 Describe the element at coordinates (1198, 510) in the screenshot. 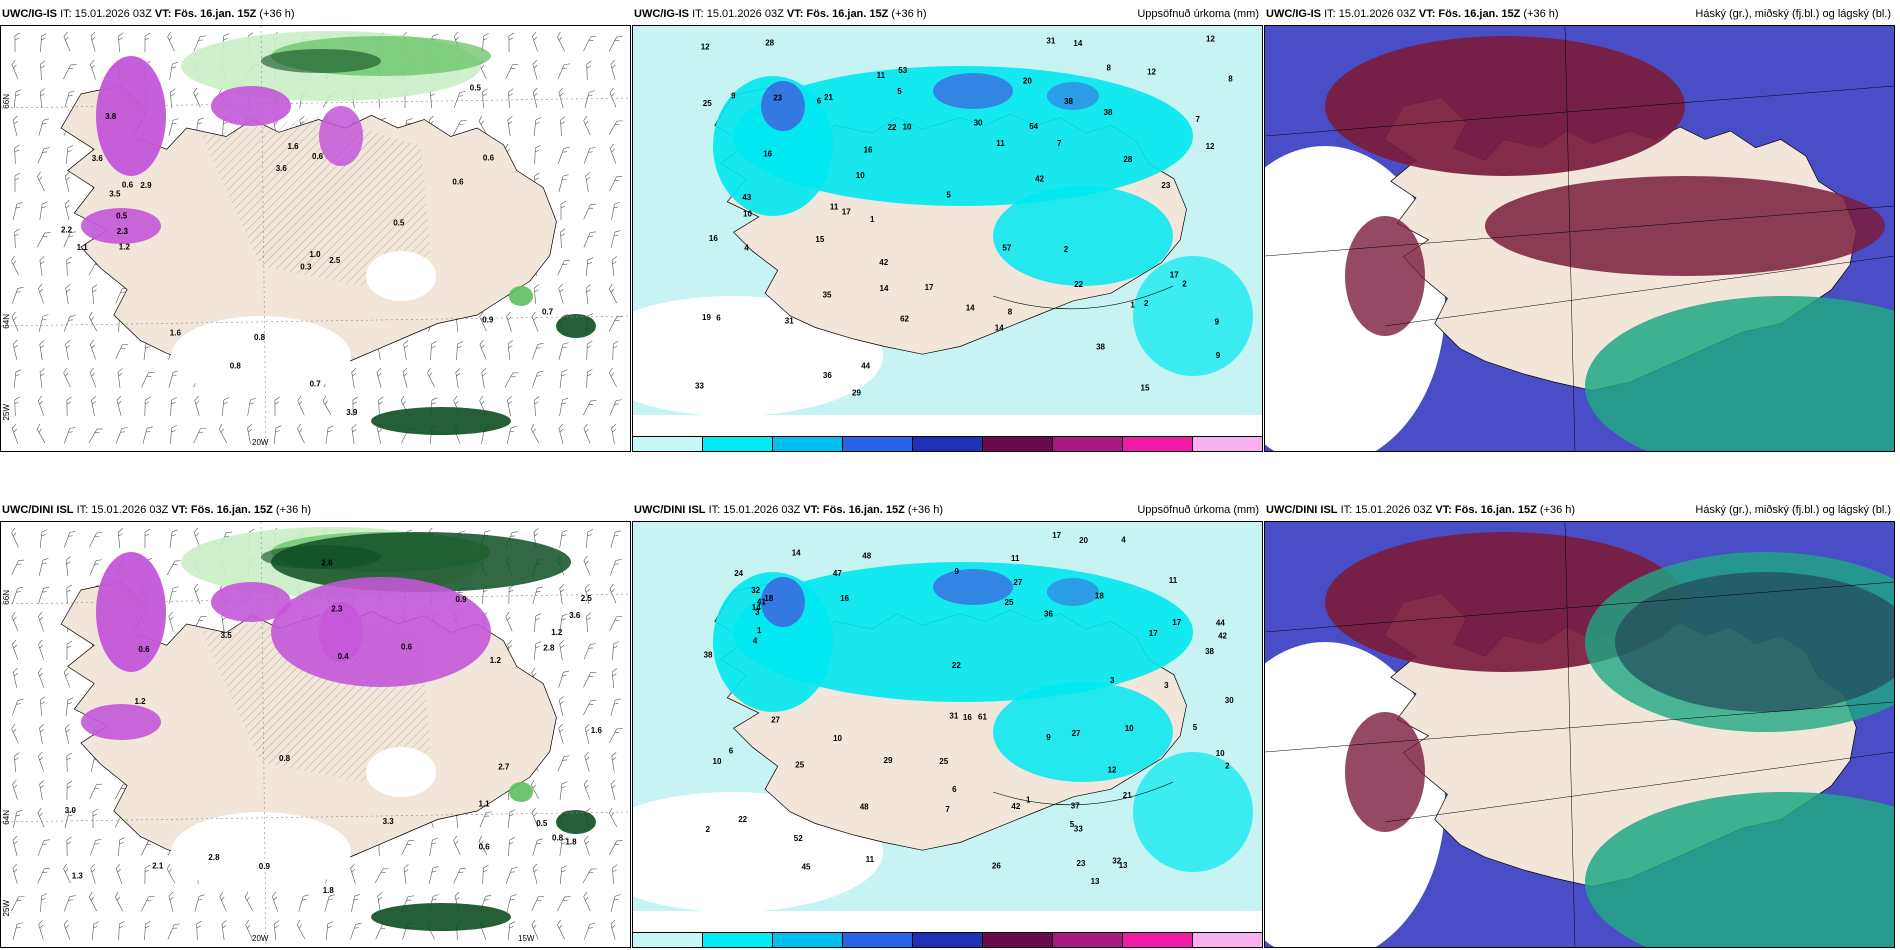

I see `product-title: Uppsöfnuð úrkoma (mm)` at that location.